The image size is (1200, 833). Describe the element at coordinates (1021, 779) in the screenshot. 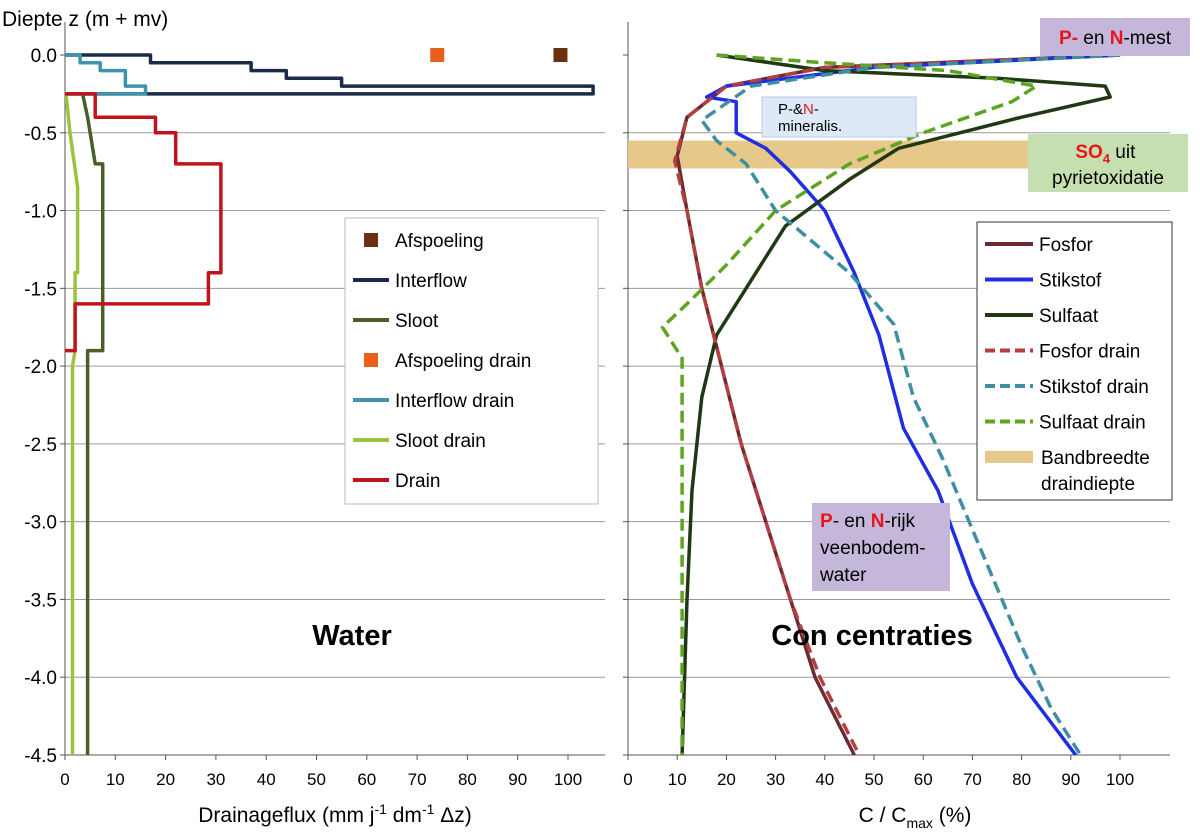

I see `conc-x-tick-label: 80` at that location.